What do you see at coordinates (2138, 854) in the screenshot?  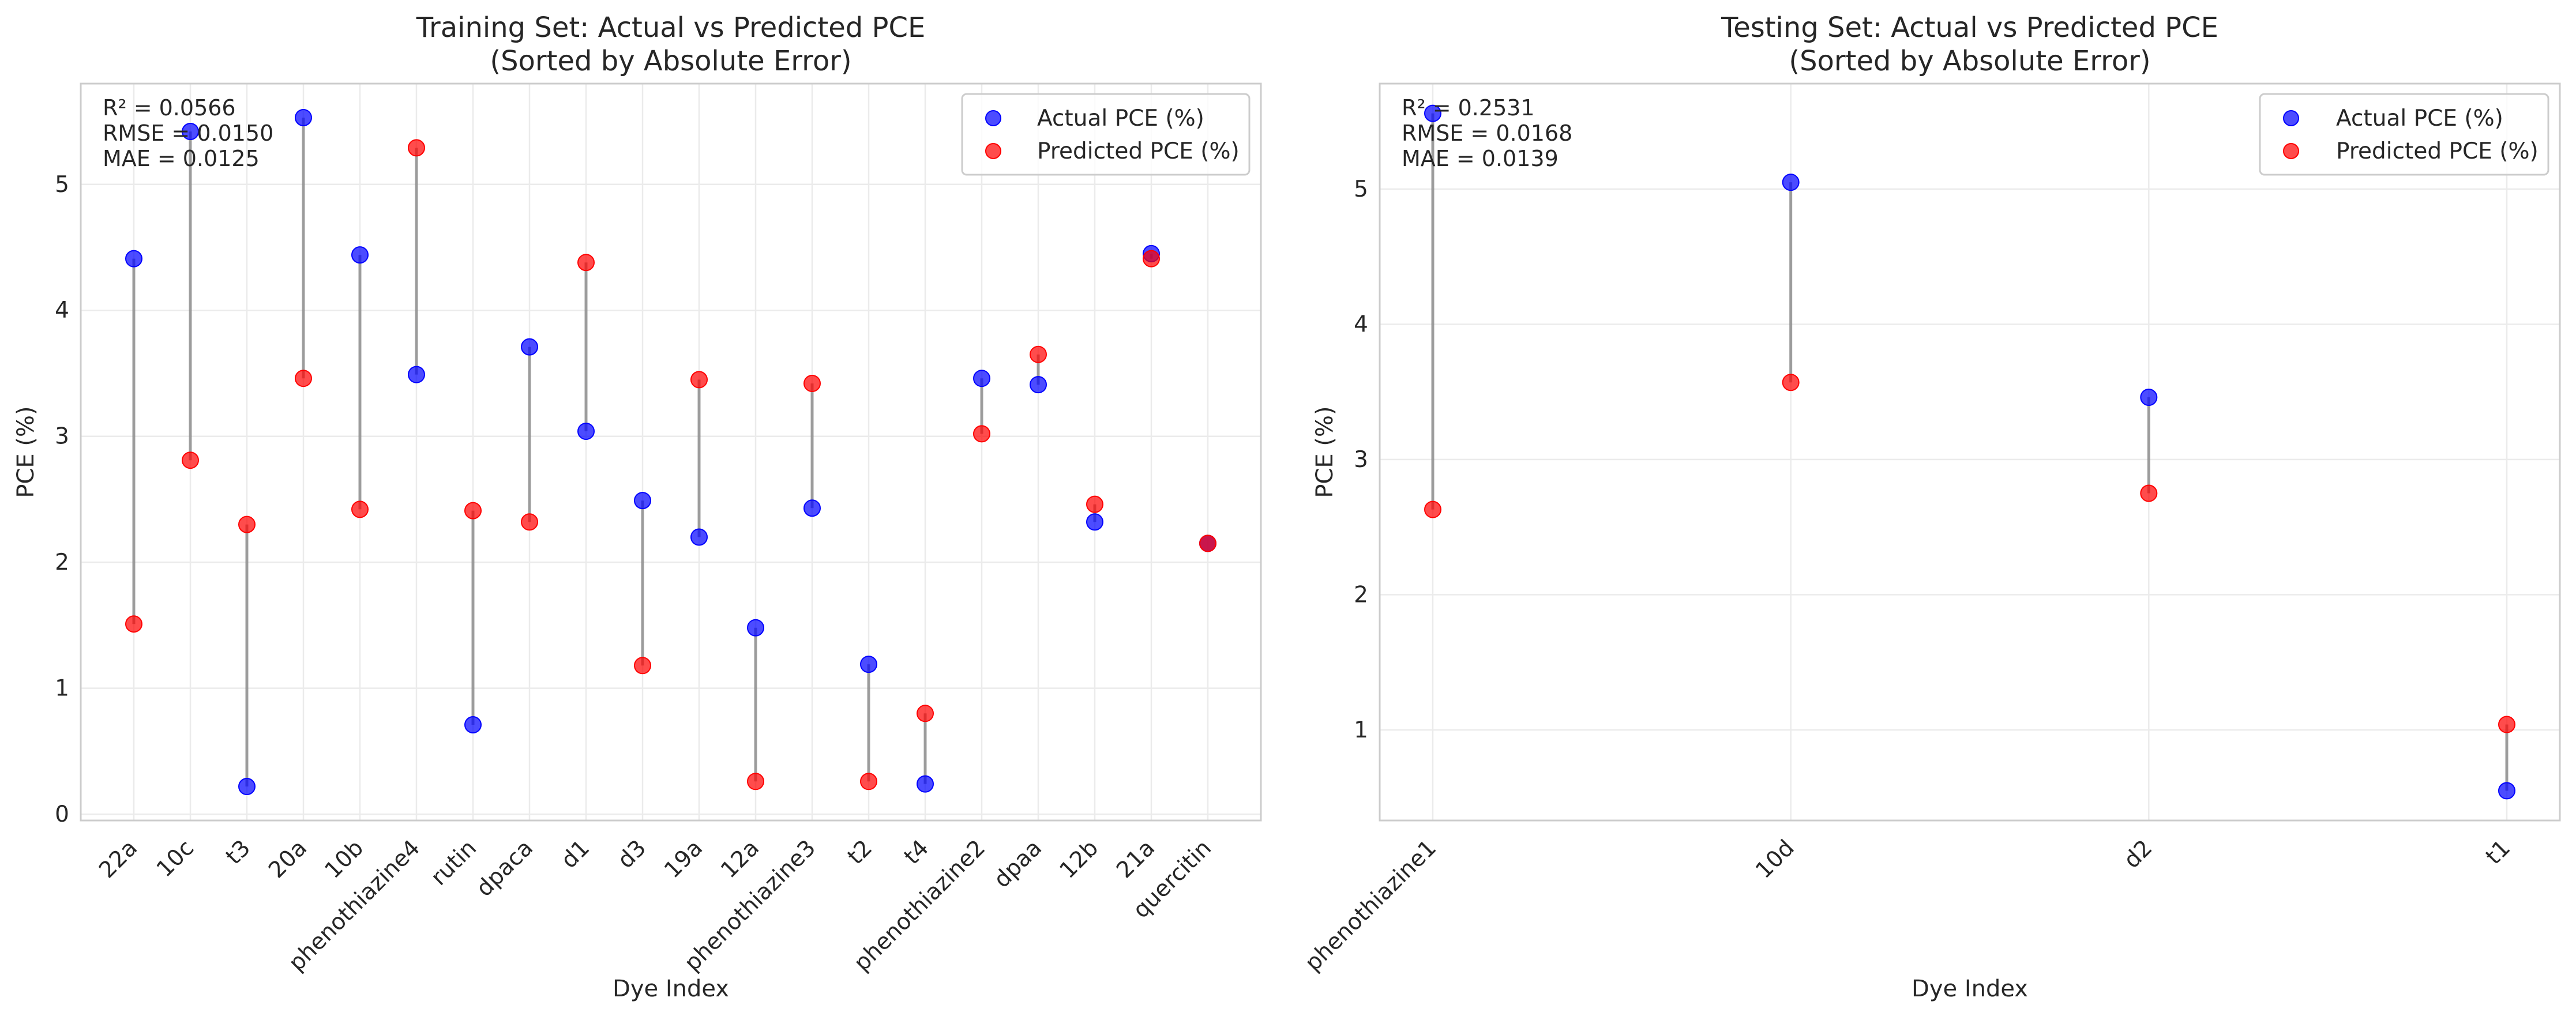 I see `x-tick-label: d2` at bounding box center [2138, 854].